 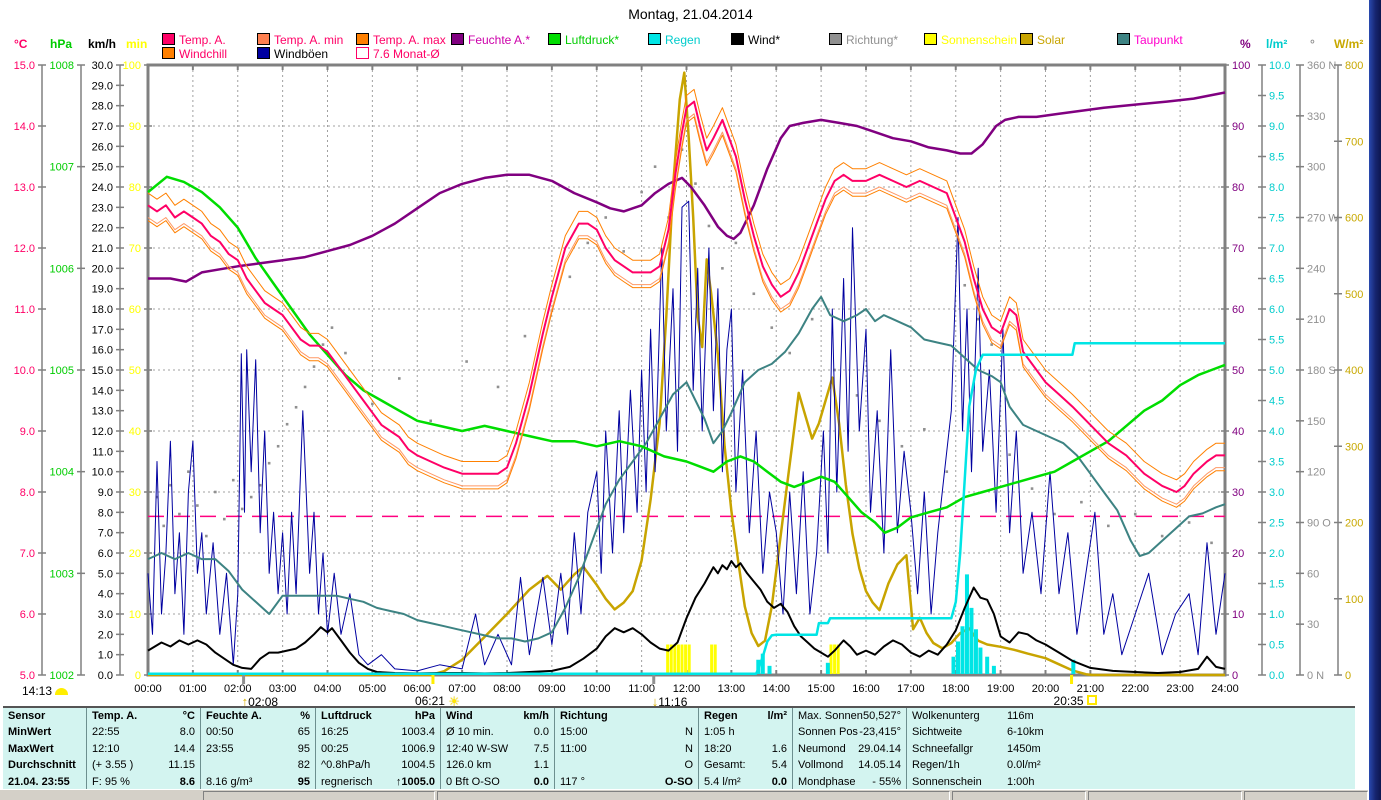 I want to click on astro-value: - 55%, so click(x=886, y=781).